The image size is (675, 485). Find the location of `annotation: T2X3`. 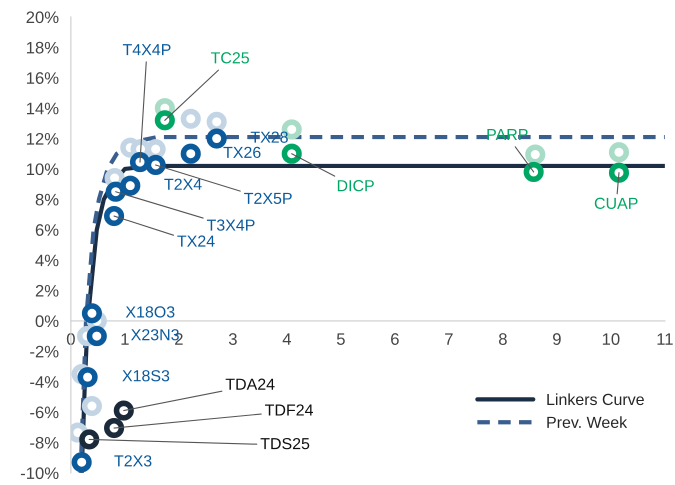

annotation: T2X3 is located at coordinates (133, 461).